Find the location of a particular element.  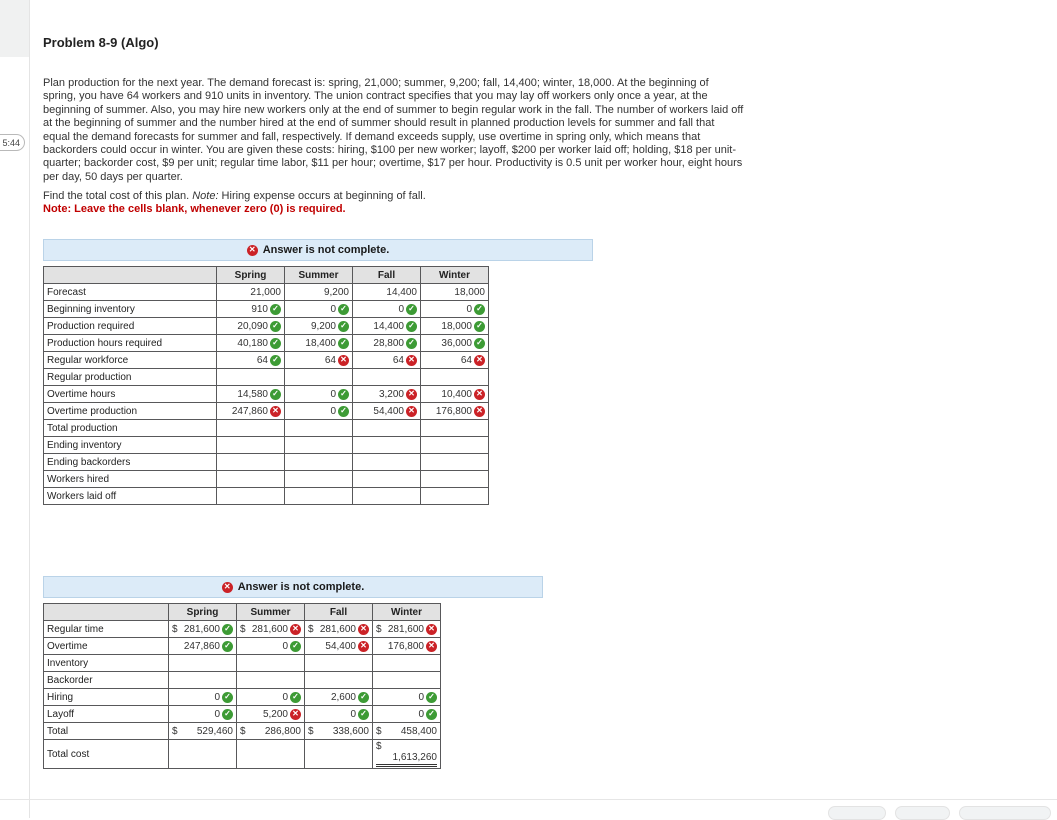

row-label: Beginning inventory is located at coordinates (130, 309).